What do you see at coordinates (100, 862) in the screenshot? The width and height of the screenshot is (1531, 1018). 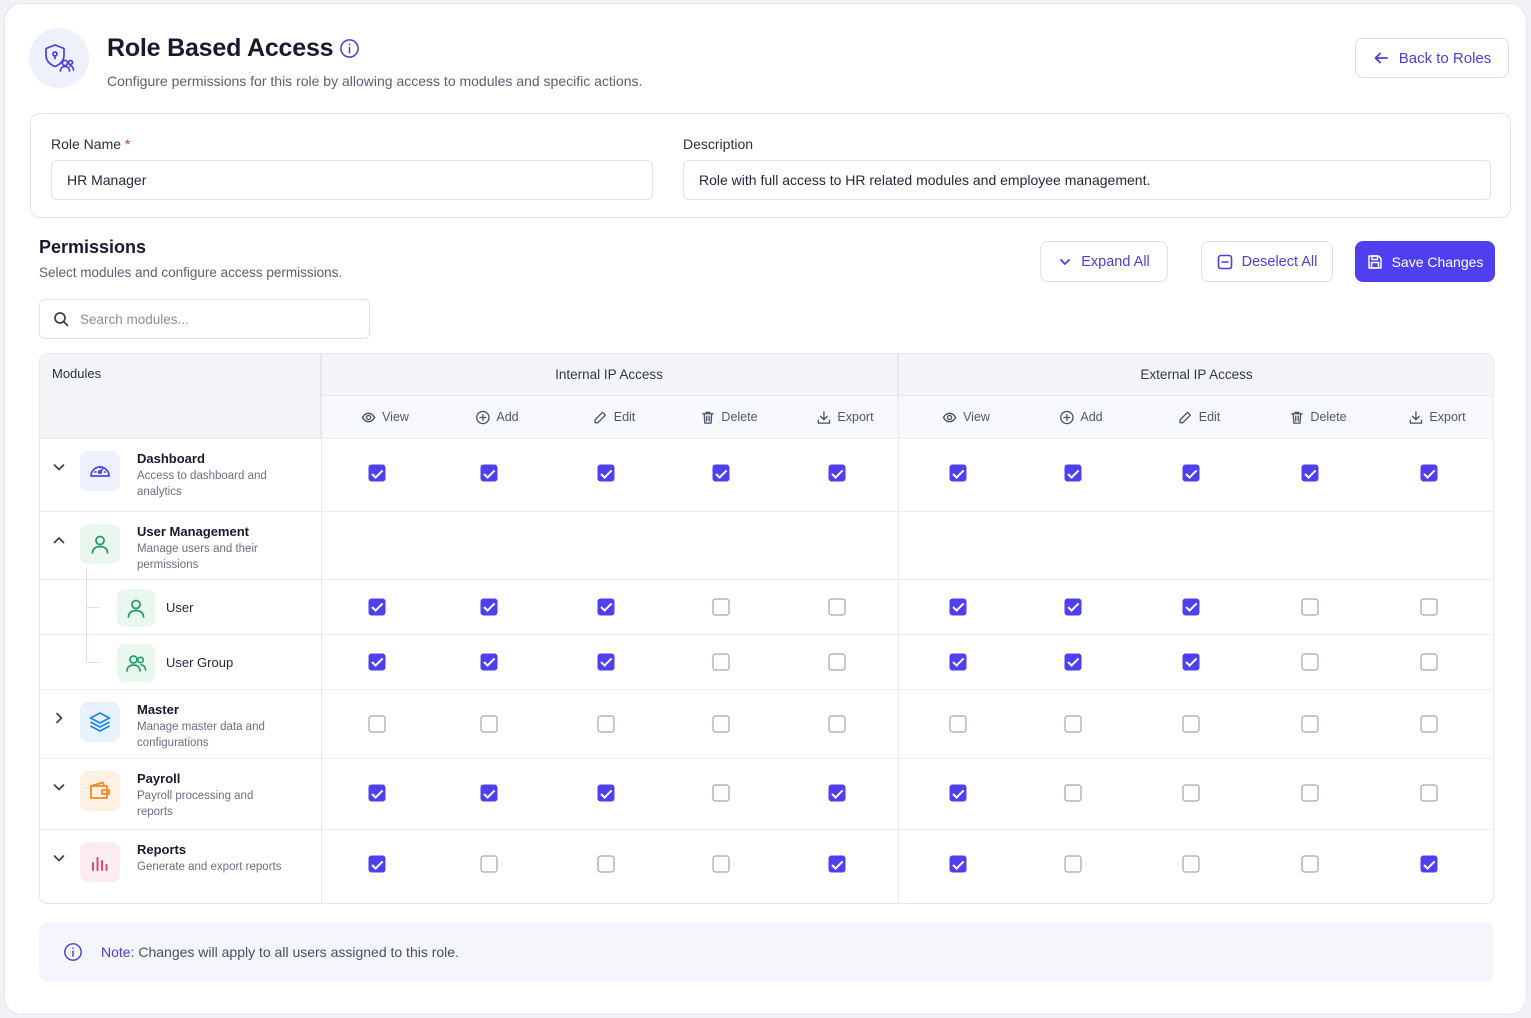 I see `bar-chart-icon` at bounding box center [100, 862].